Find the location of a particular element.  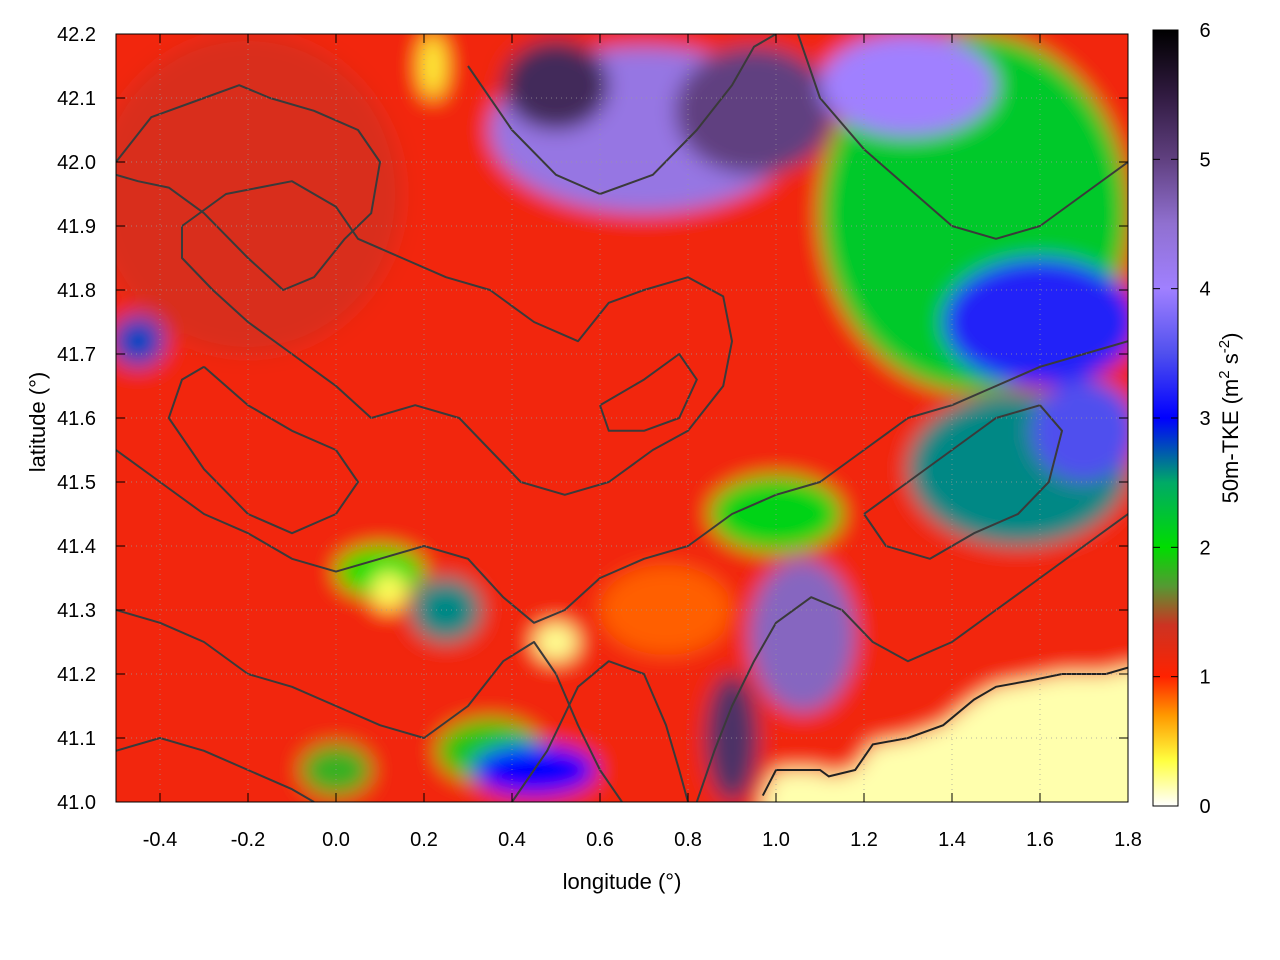

colorbar-label-part: 50m-TKE (m is located at coordinates (1230, 441).